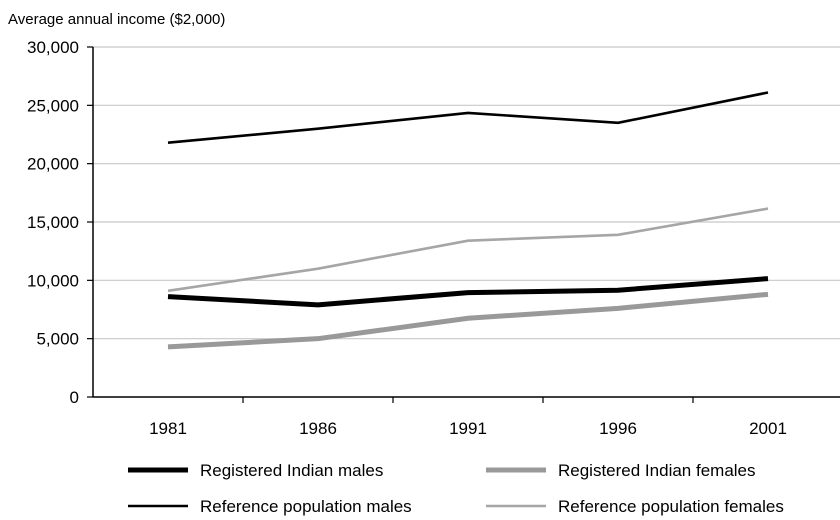  Describe the element at coordinates (74, 397) in the screenshot. I see `y-tick-label: 0` at that location.